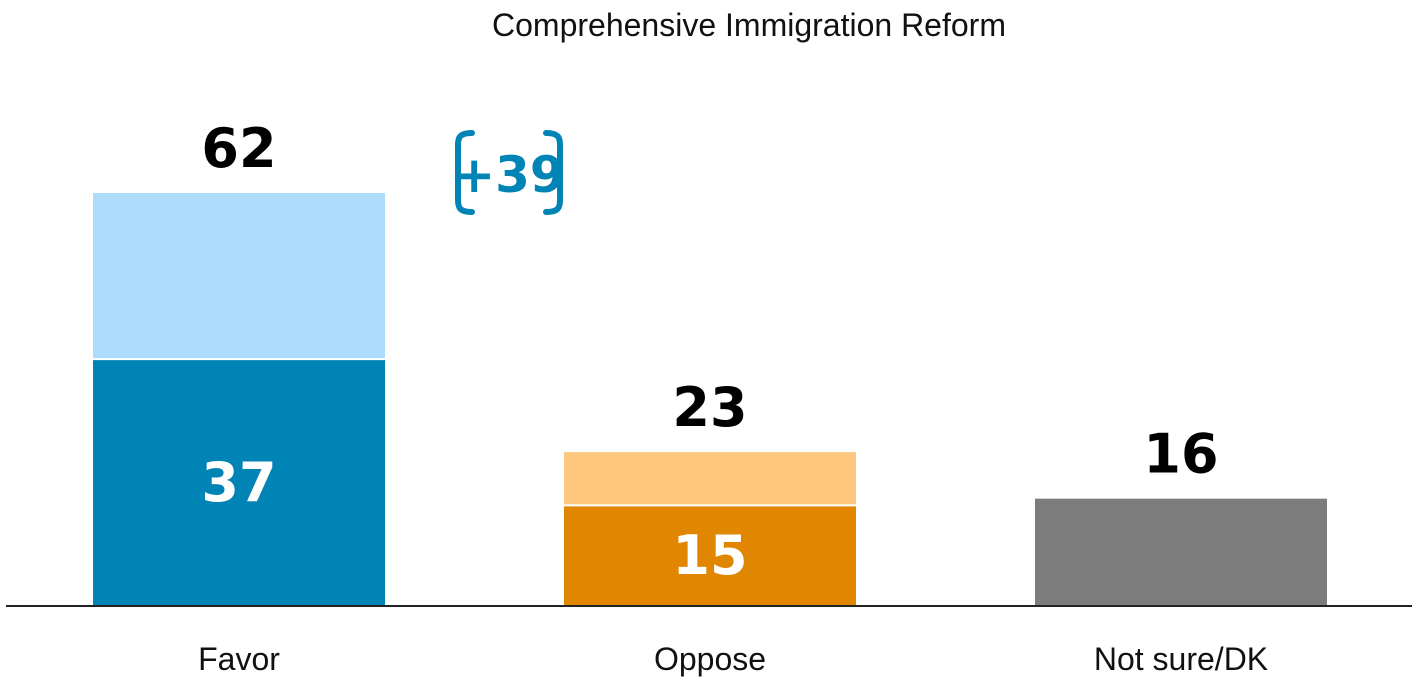  I want to click on right-bracket, so click(553, 172).